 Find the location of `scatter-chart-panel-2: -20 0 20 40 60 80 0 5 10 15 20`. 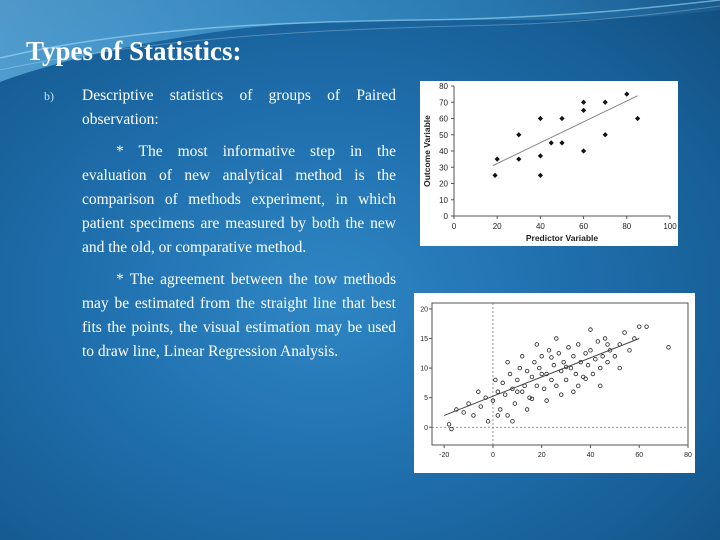

scatter-chart-panel-2: -20 0 20 40 60 80 0 5 10 15 20 is located at coordinates (554, 383).